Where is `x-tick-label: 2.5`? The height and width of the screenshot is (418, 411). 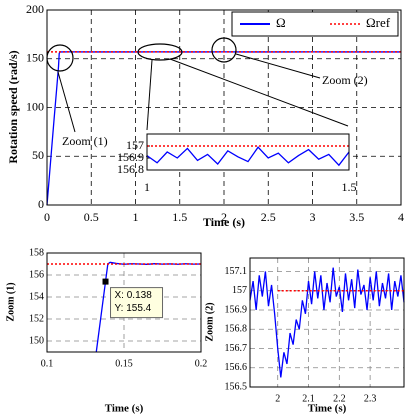
x-tick-label: 2.5 is located at coordinates (268, 217).